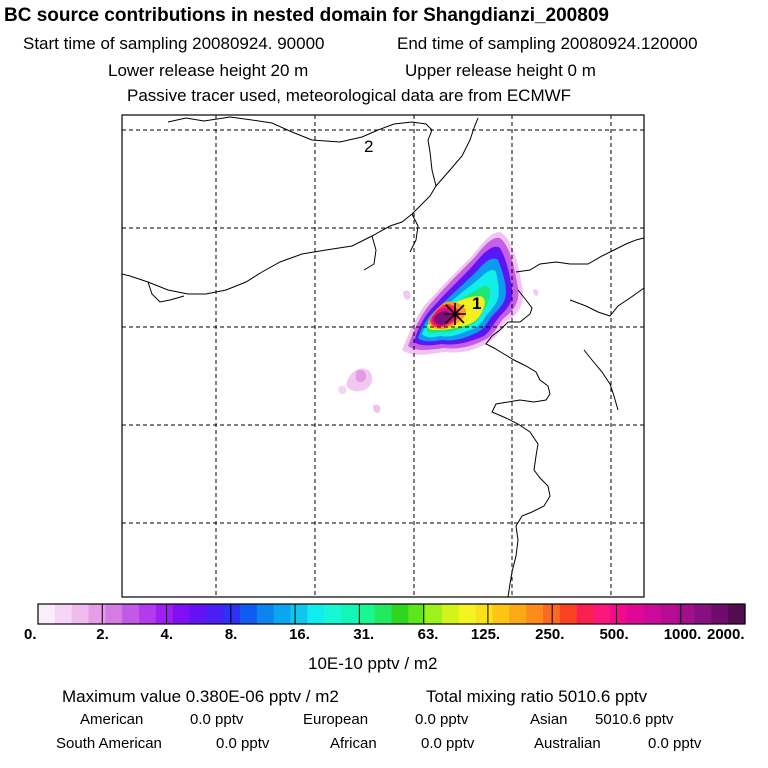  Describe the element at coordinates (102, 634) in the screenshot. I see `colorbar-tick-label: 2.` at that location.